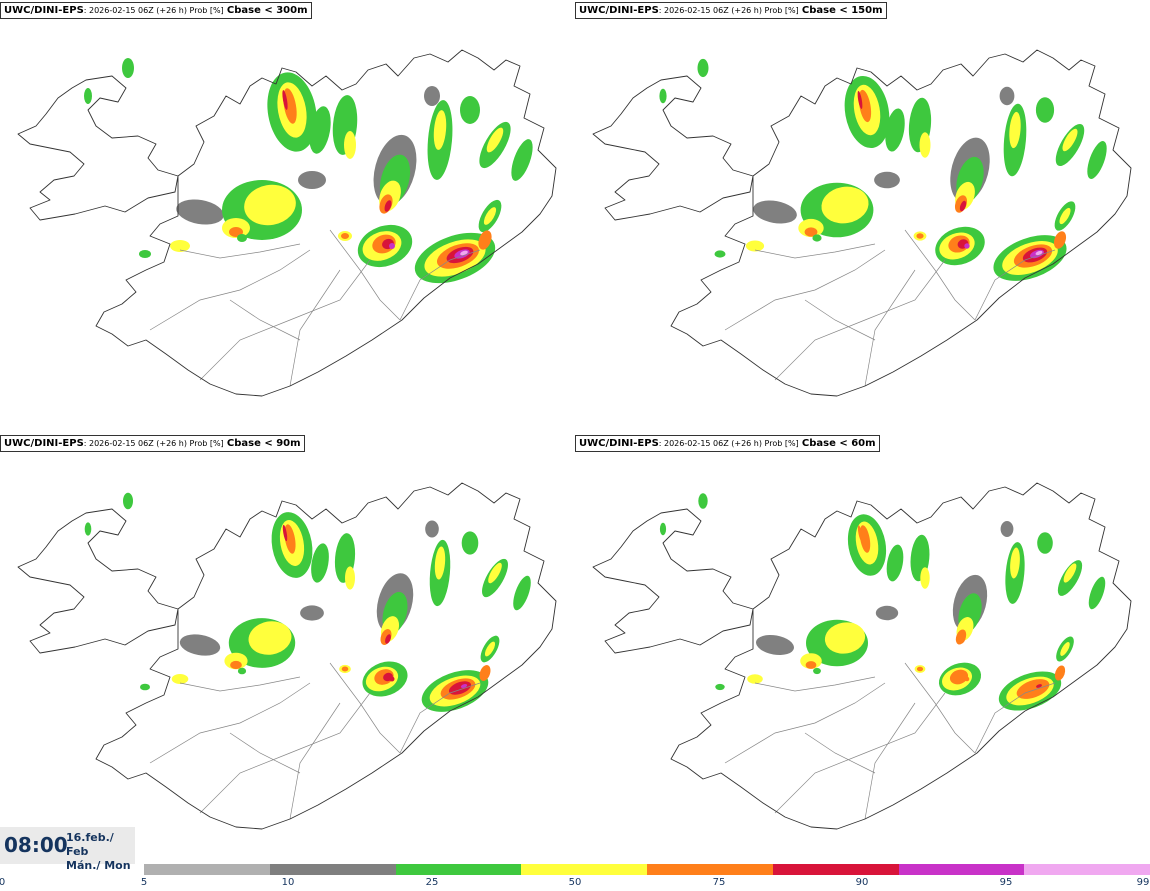 This screenshot has width=1150, height=891. I want to click on valid-time-box: 08:00 16.feb./ Feb Mán./ Mon, so click(67, 849).